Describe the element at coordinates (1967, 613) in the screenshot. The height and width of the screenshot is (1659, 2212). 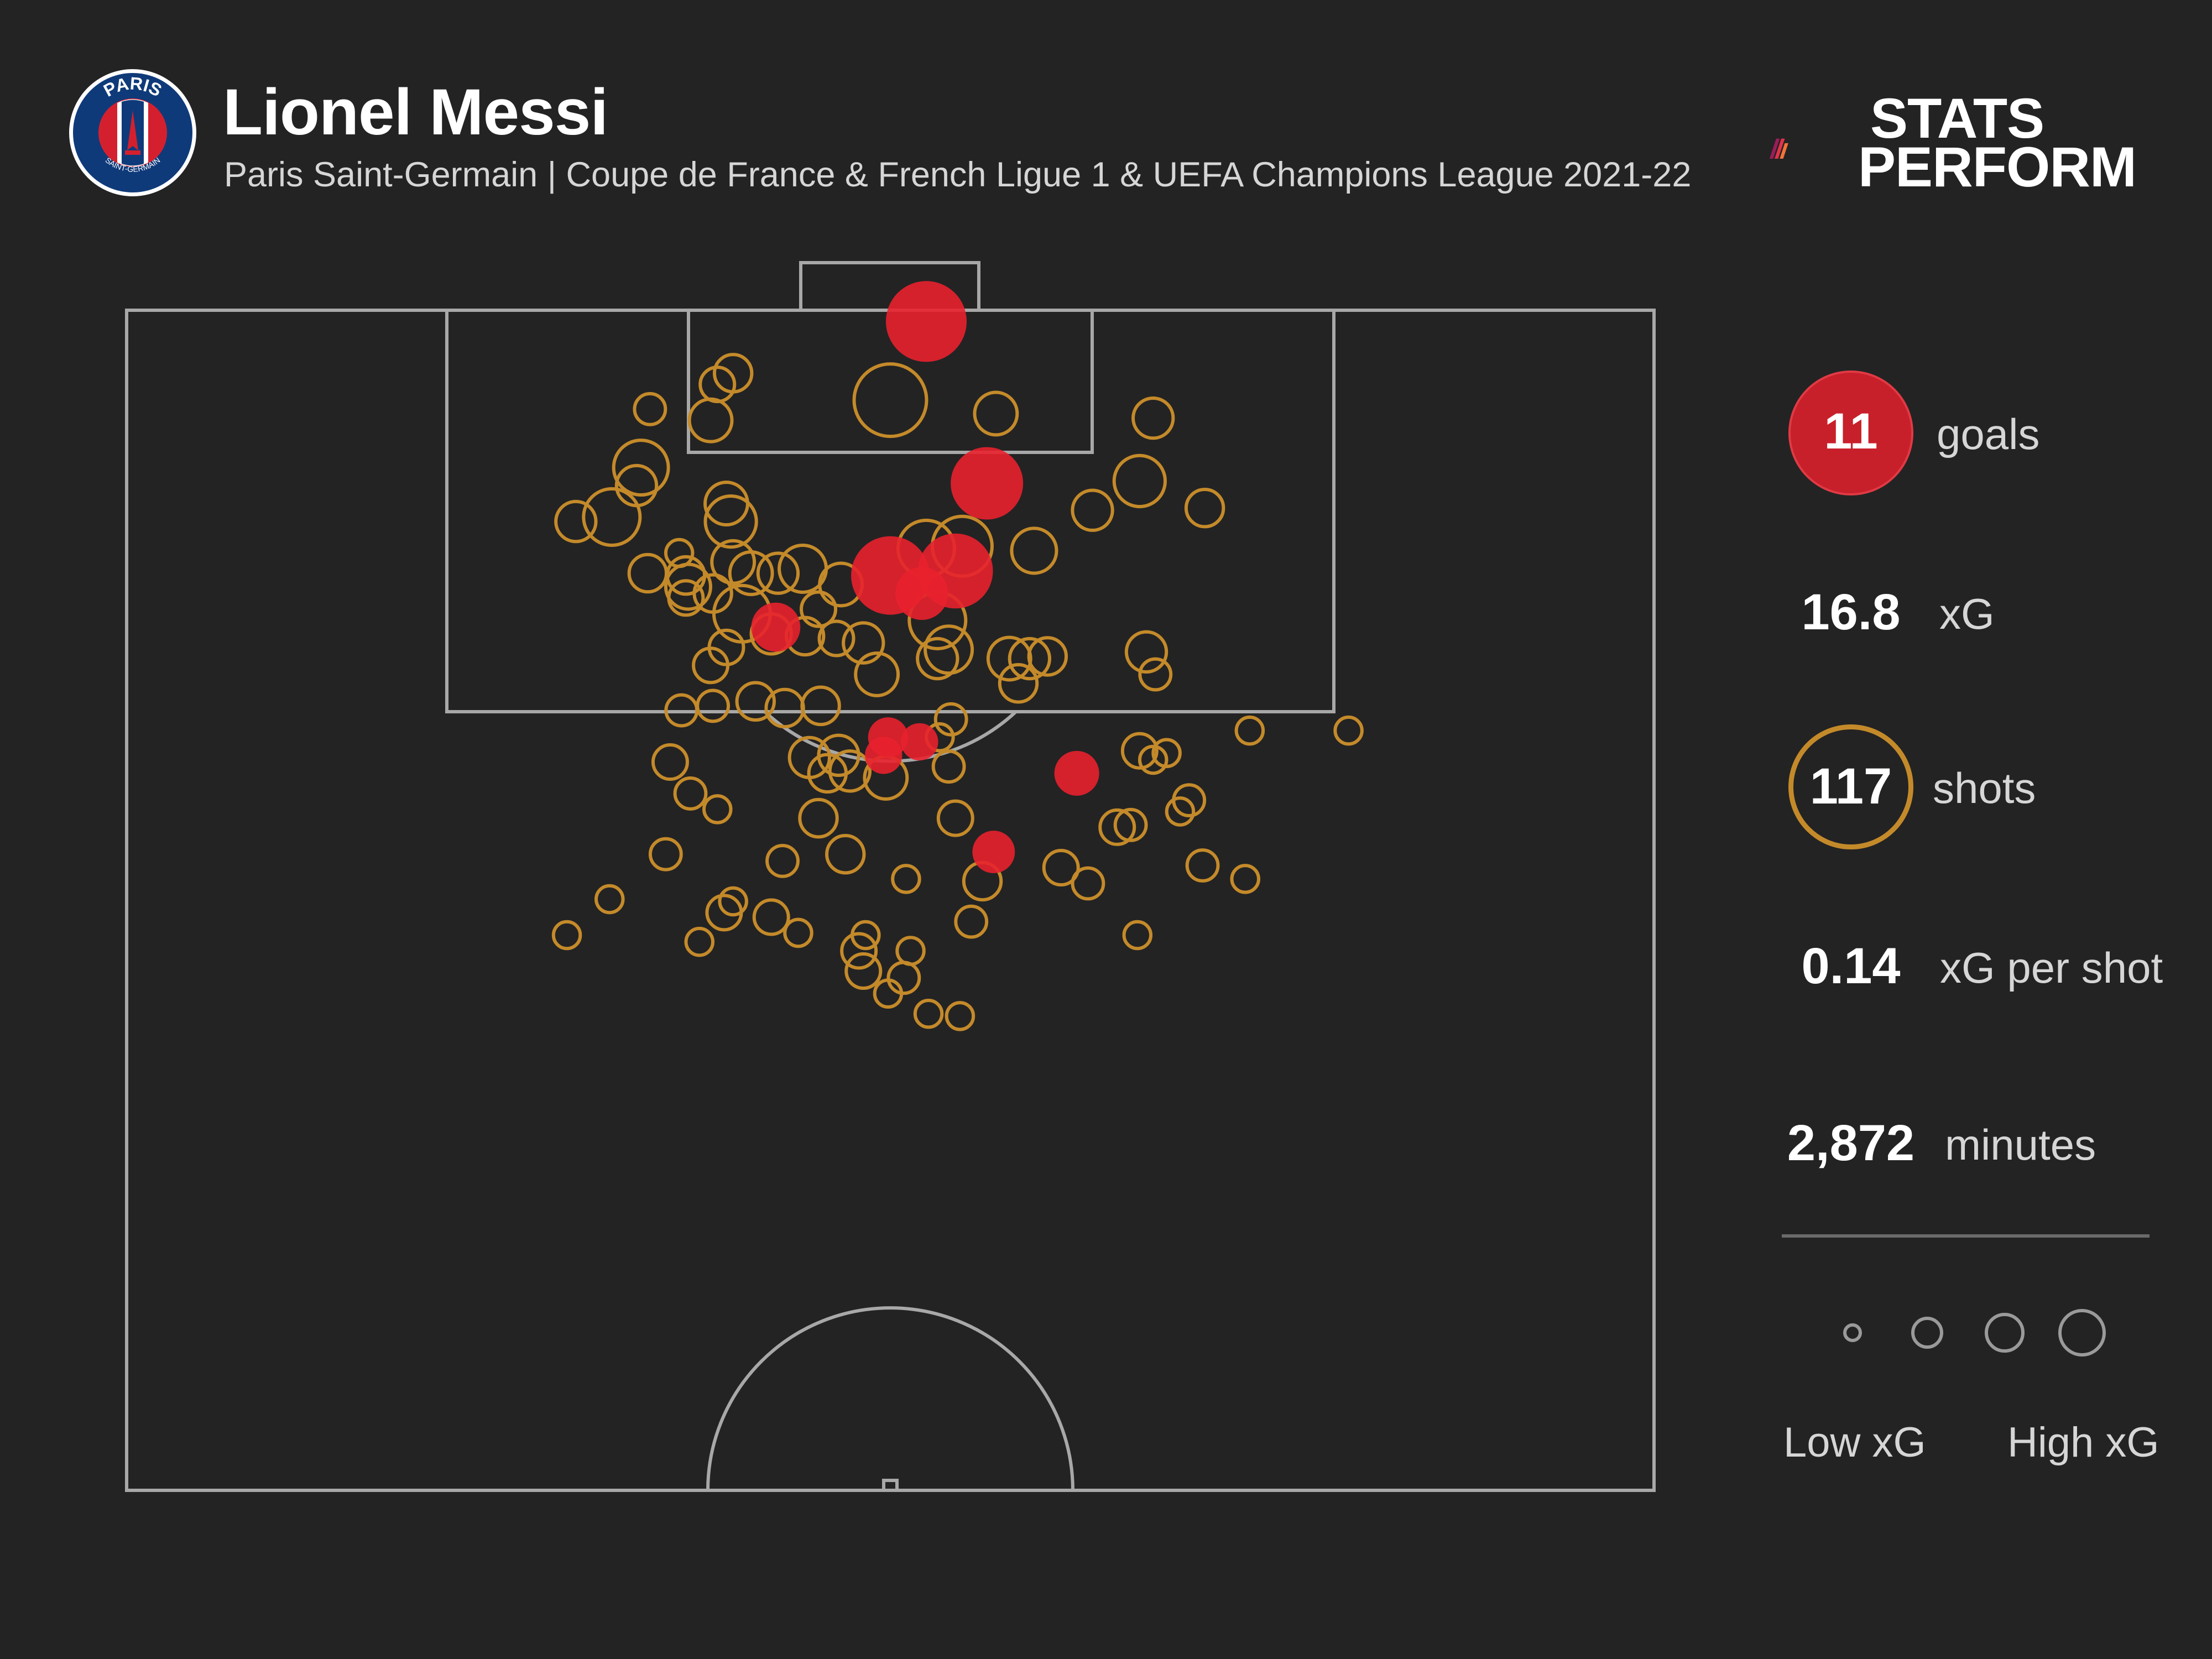
I see `xg-label: xG` at that location.